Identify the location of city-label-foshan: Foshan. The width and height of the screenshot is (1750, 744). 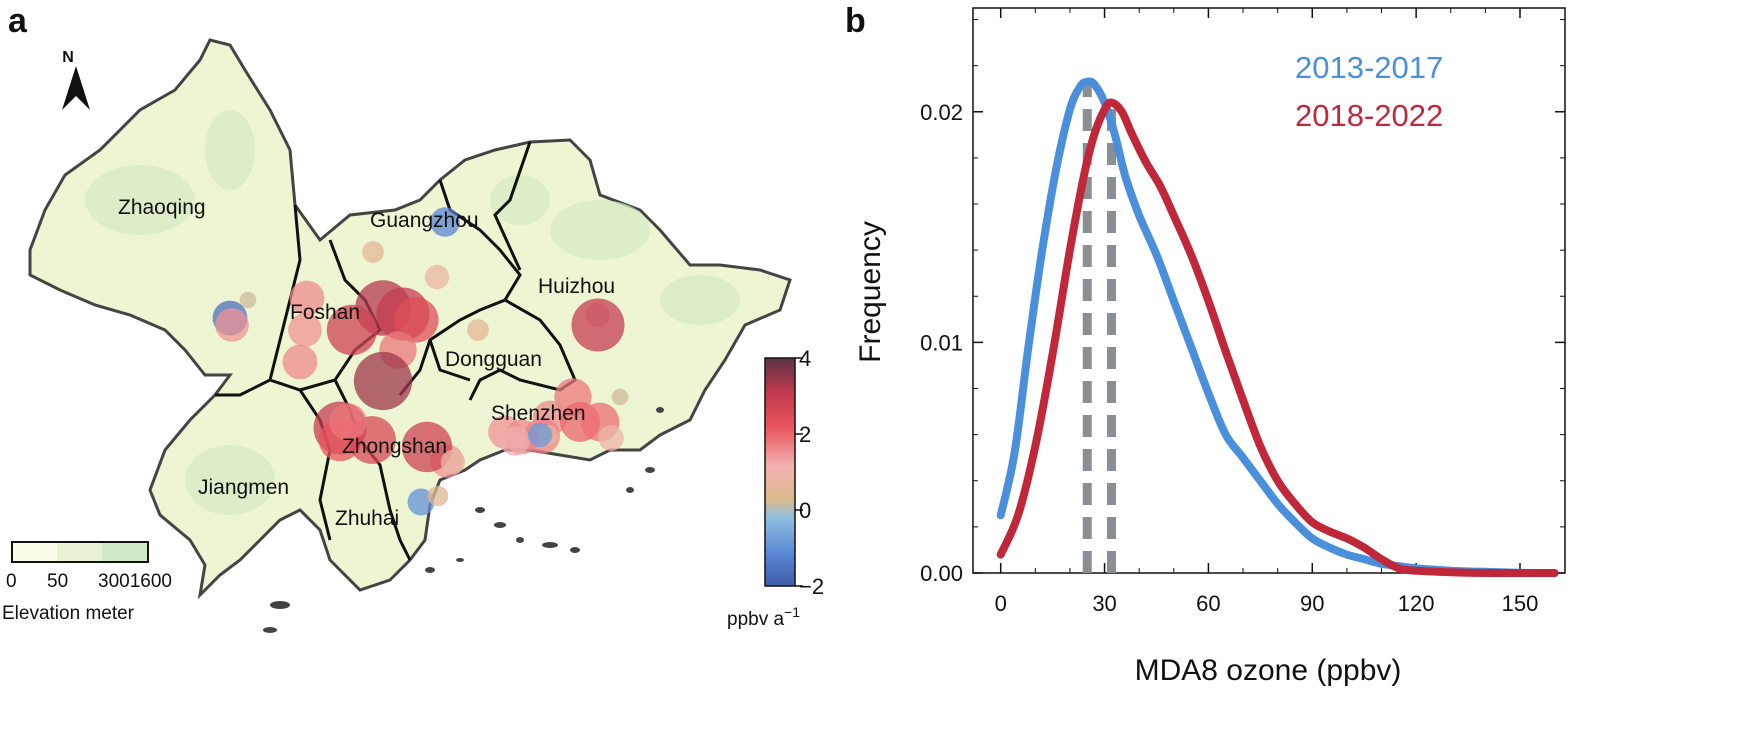
(325, 312).